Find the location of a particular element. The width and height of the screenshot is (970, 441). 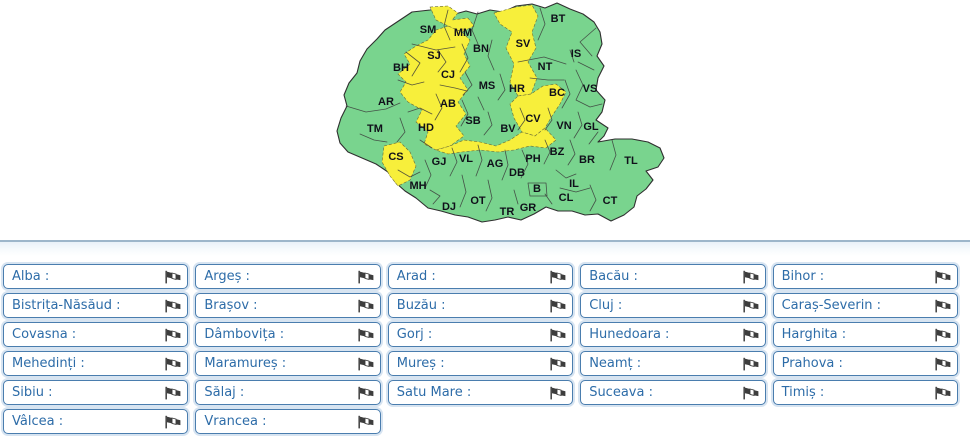

county-code-label-AR: AR is located at coordinates (386, 102).